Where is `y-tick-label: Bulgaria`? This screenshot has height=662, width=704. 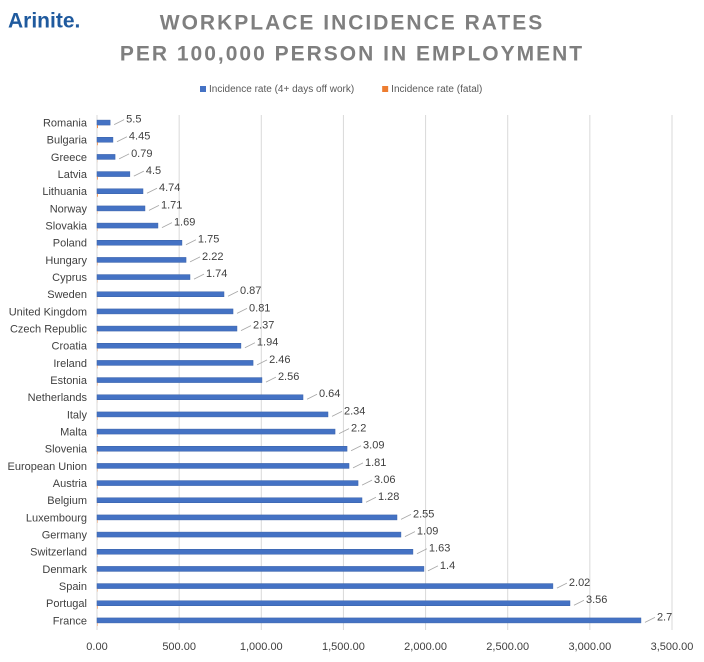
y-tick-label: Bulgaria is located at coordinates (67, 141).